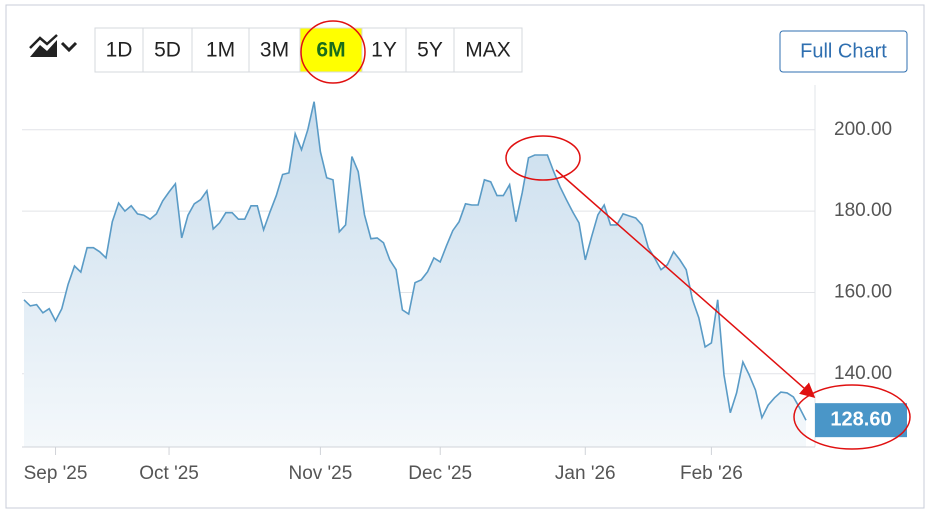 The width and height of the screenshot is (931, 515). I want to click on button-label: 3M, so click(274, 50).